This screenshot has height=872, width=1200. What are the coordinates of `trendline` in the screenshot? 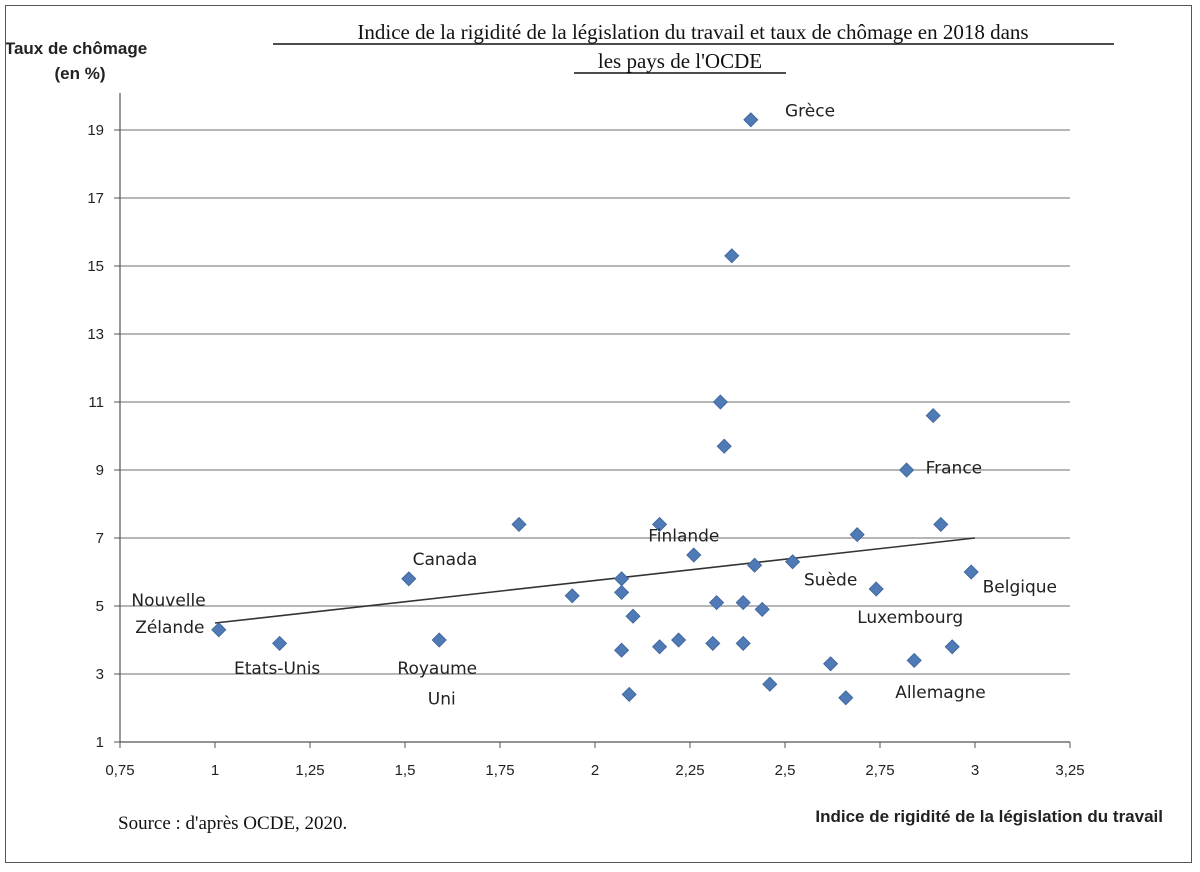 It's located at (595, 580).